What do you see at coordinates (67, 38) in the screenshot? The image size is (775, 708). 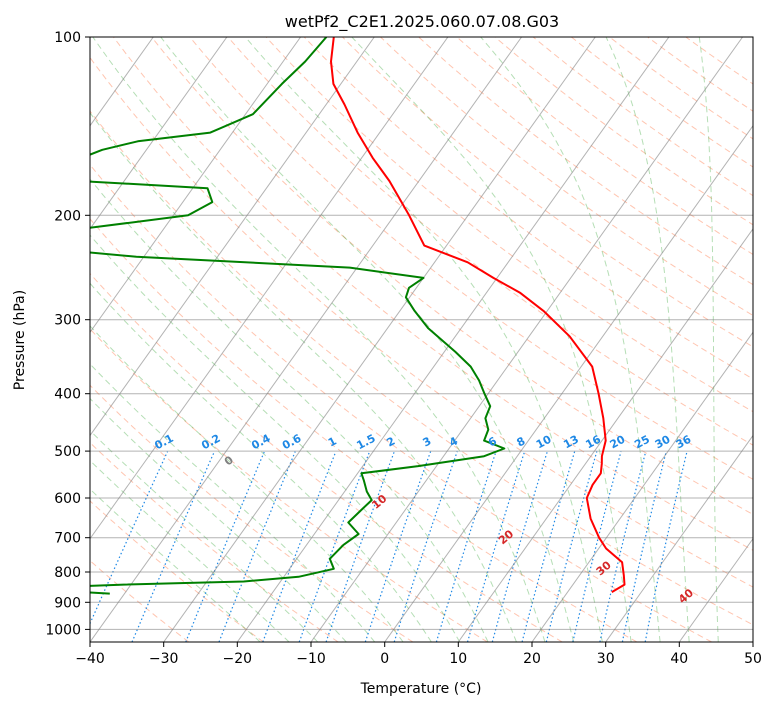 I see `y-tick-label: 100` at bounding box center [67, 38].